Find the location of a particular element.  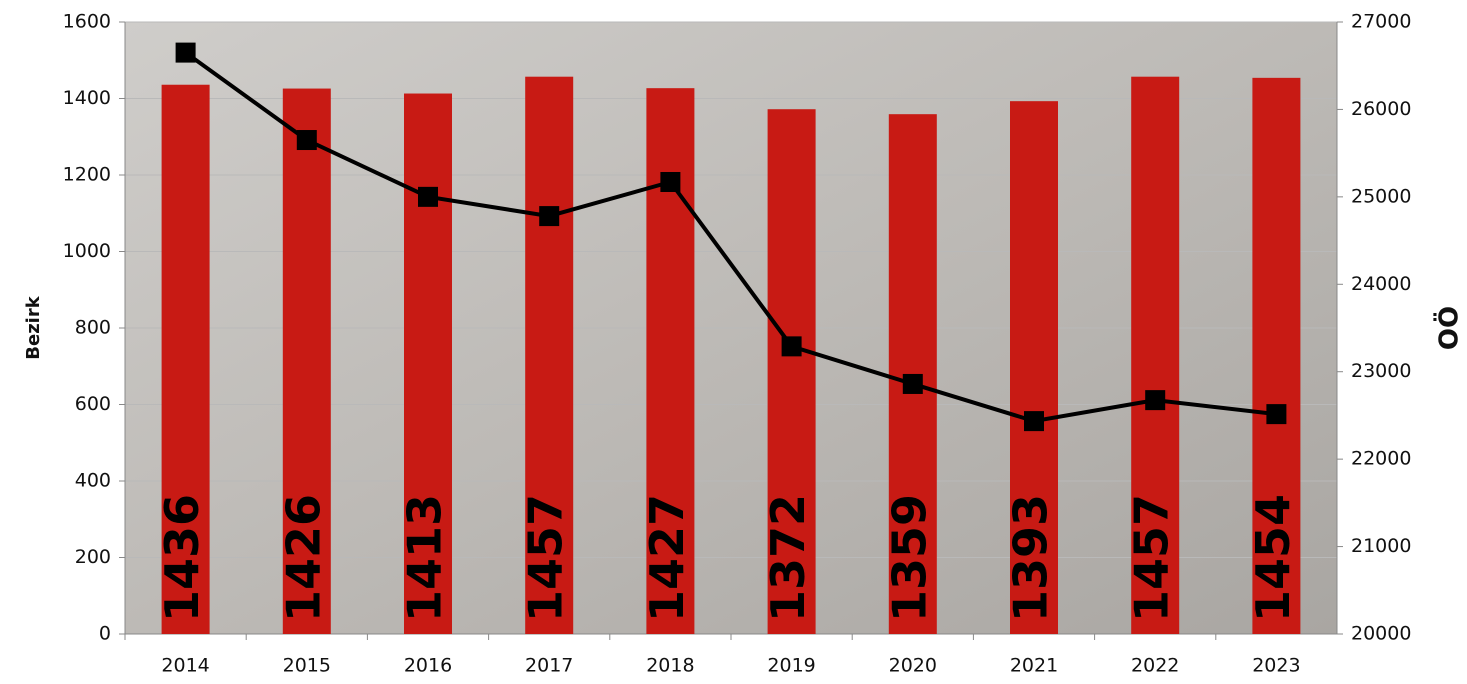

bar-value-label: 1436 is located at coordinates (182, 558).